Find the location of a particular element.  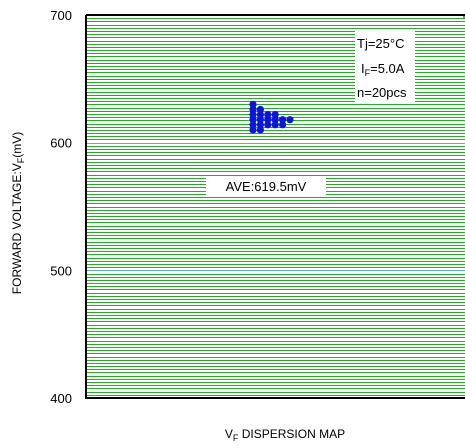

x-axis-label-sub: F is located at coordinates (236, 438).